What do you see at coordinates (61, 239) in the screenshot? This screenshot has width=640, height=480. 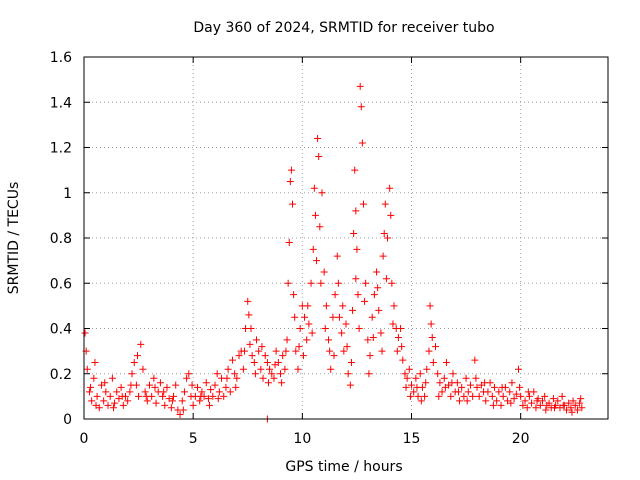 I see `y-tick-label: 0.8` at bounding box center [61, 239].